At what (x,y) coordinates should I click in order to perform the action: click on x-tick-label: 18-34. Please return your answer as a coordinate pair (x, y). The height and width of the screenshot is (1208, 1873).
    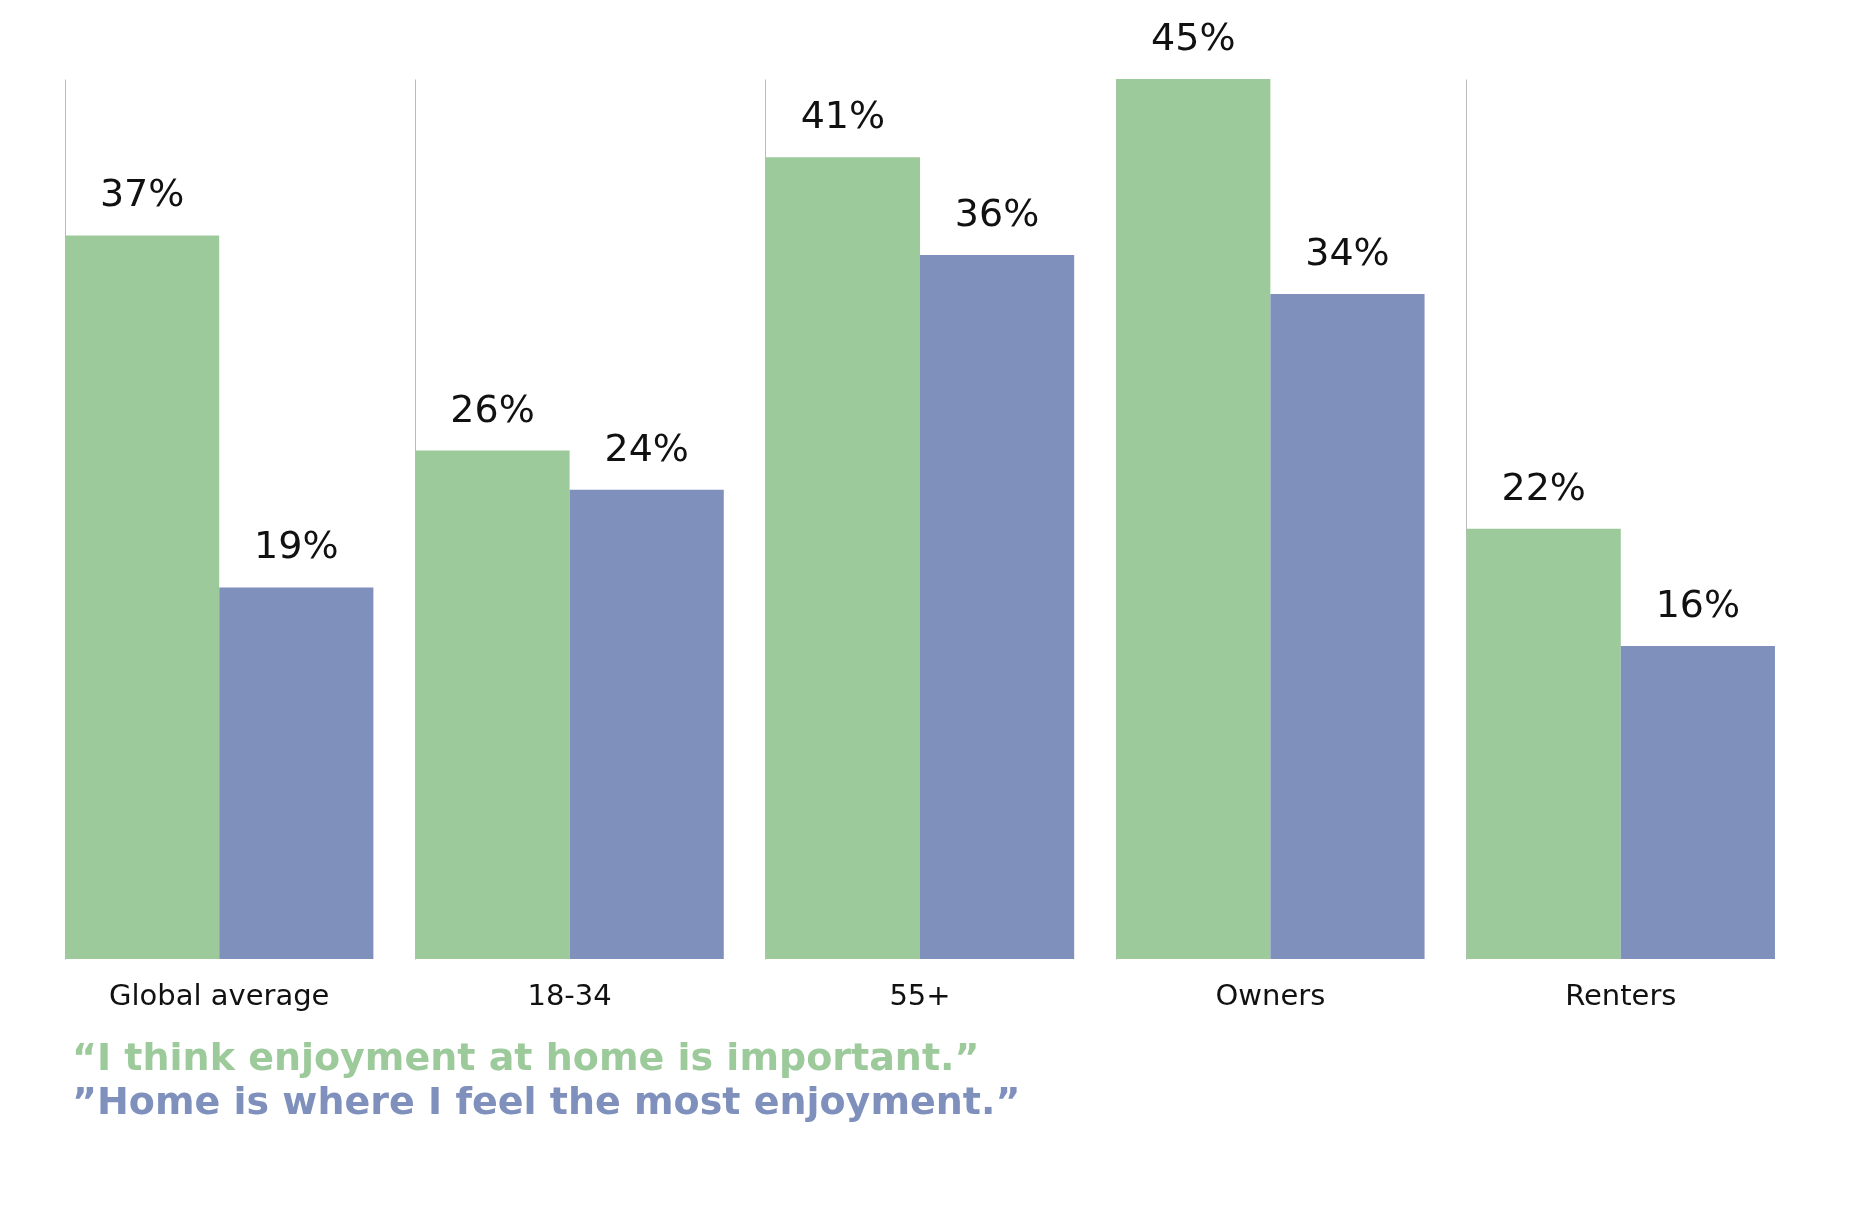
    Looking at the image, I should click on (569, 994).